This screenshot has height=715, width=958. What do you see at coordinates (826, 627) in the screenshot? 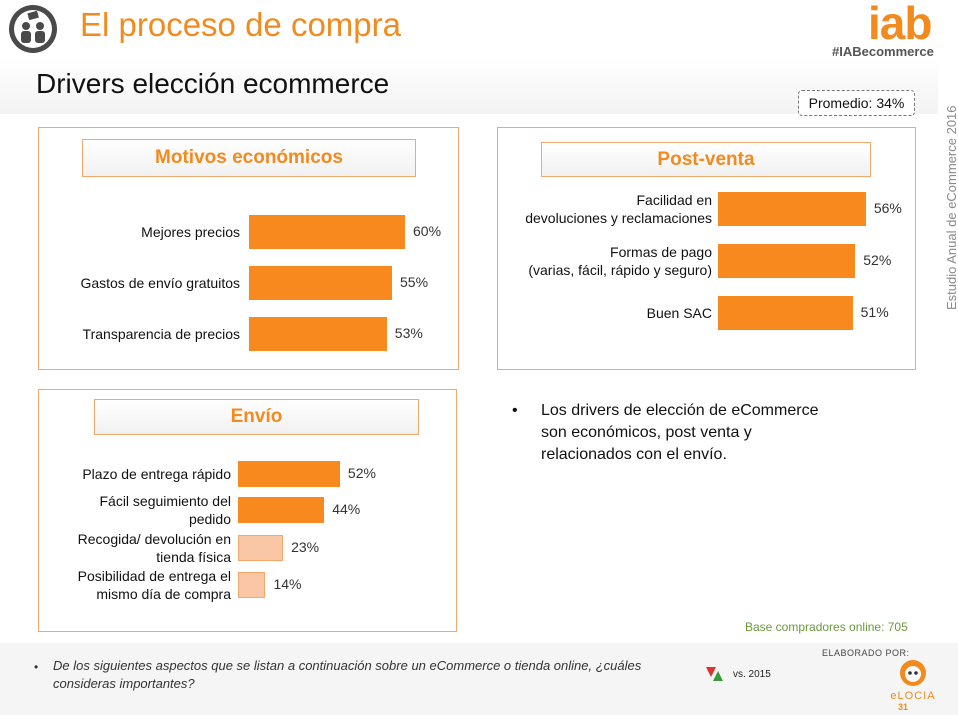
I see `base-note: Base compradores online: 705` at bounding box center [826, 627].